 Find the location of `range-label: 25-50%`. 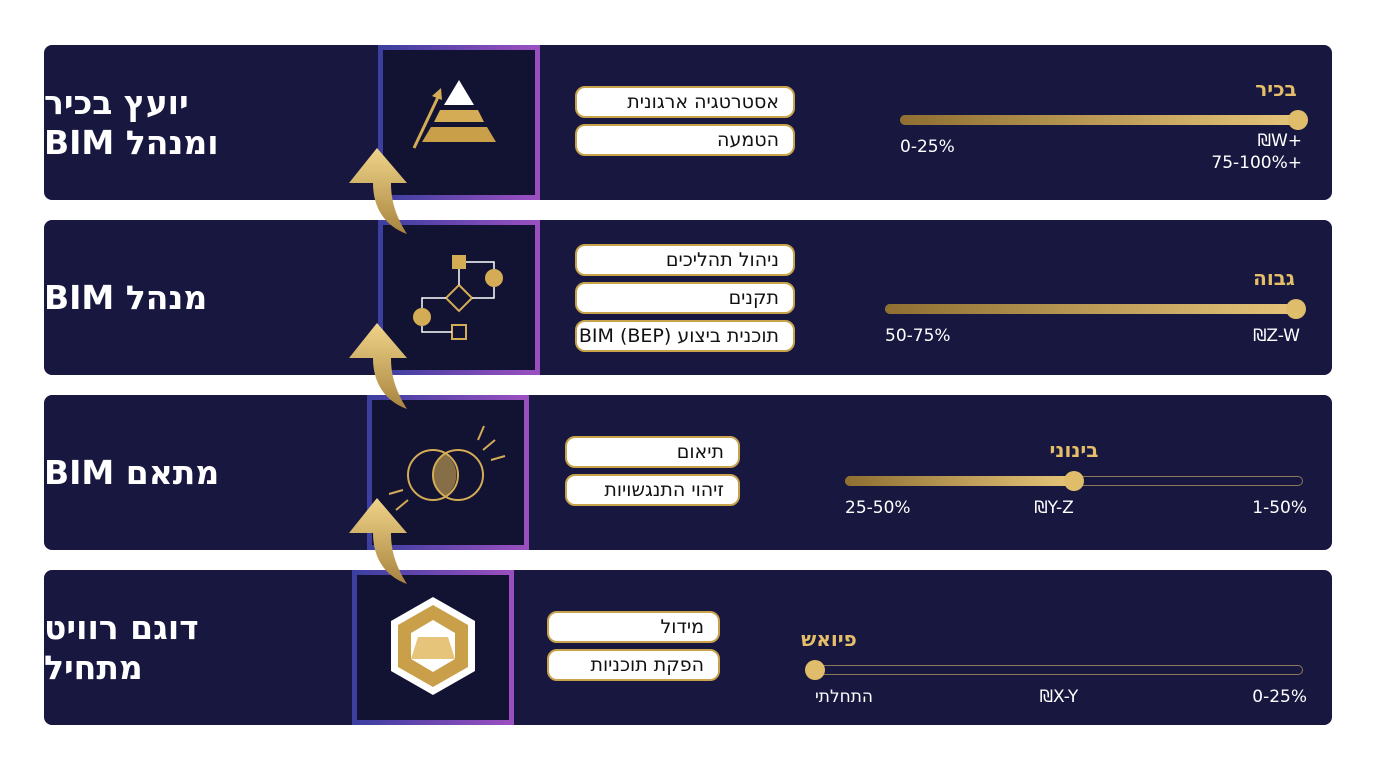

range-label: 25-50% is located at coordinates (878, 508).